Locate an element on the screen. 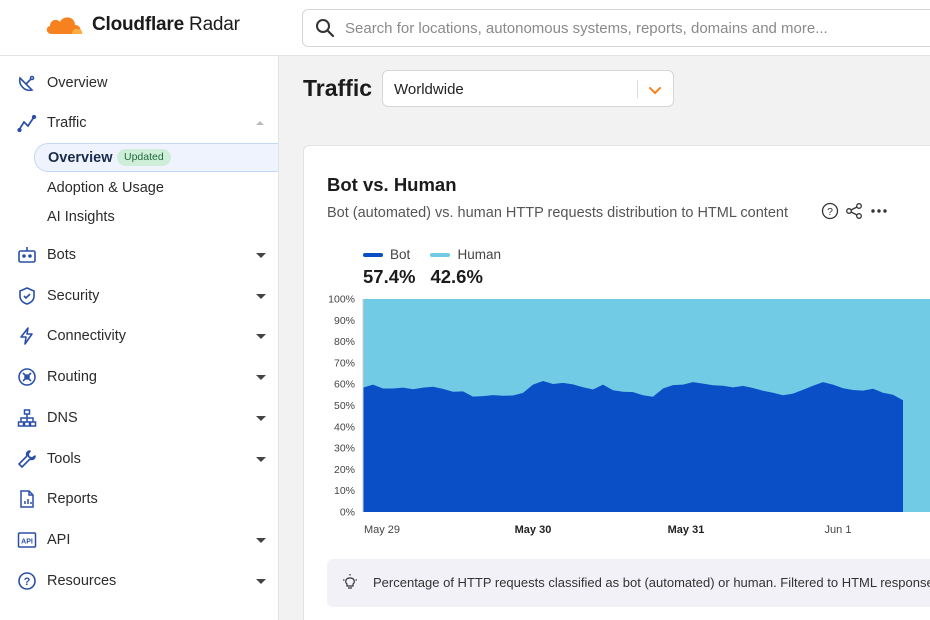  x-tick-label: May 31 is located at coordinates (686, 530).